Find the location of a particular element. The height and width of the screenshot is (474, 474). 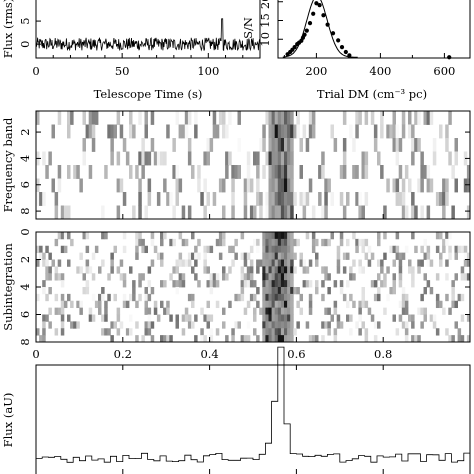

subintegration-waterfall-x-tick-label: 0.8 is located at coordinates (383, 354).